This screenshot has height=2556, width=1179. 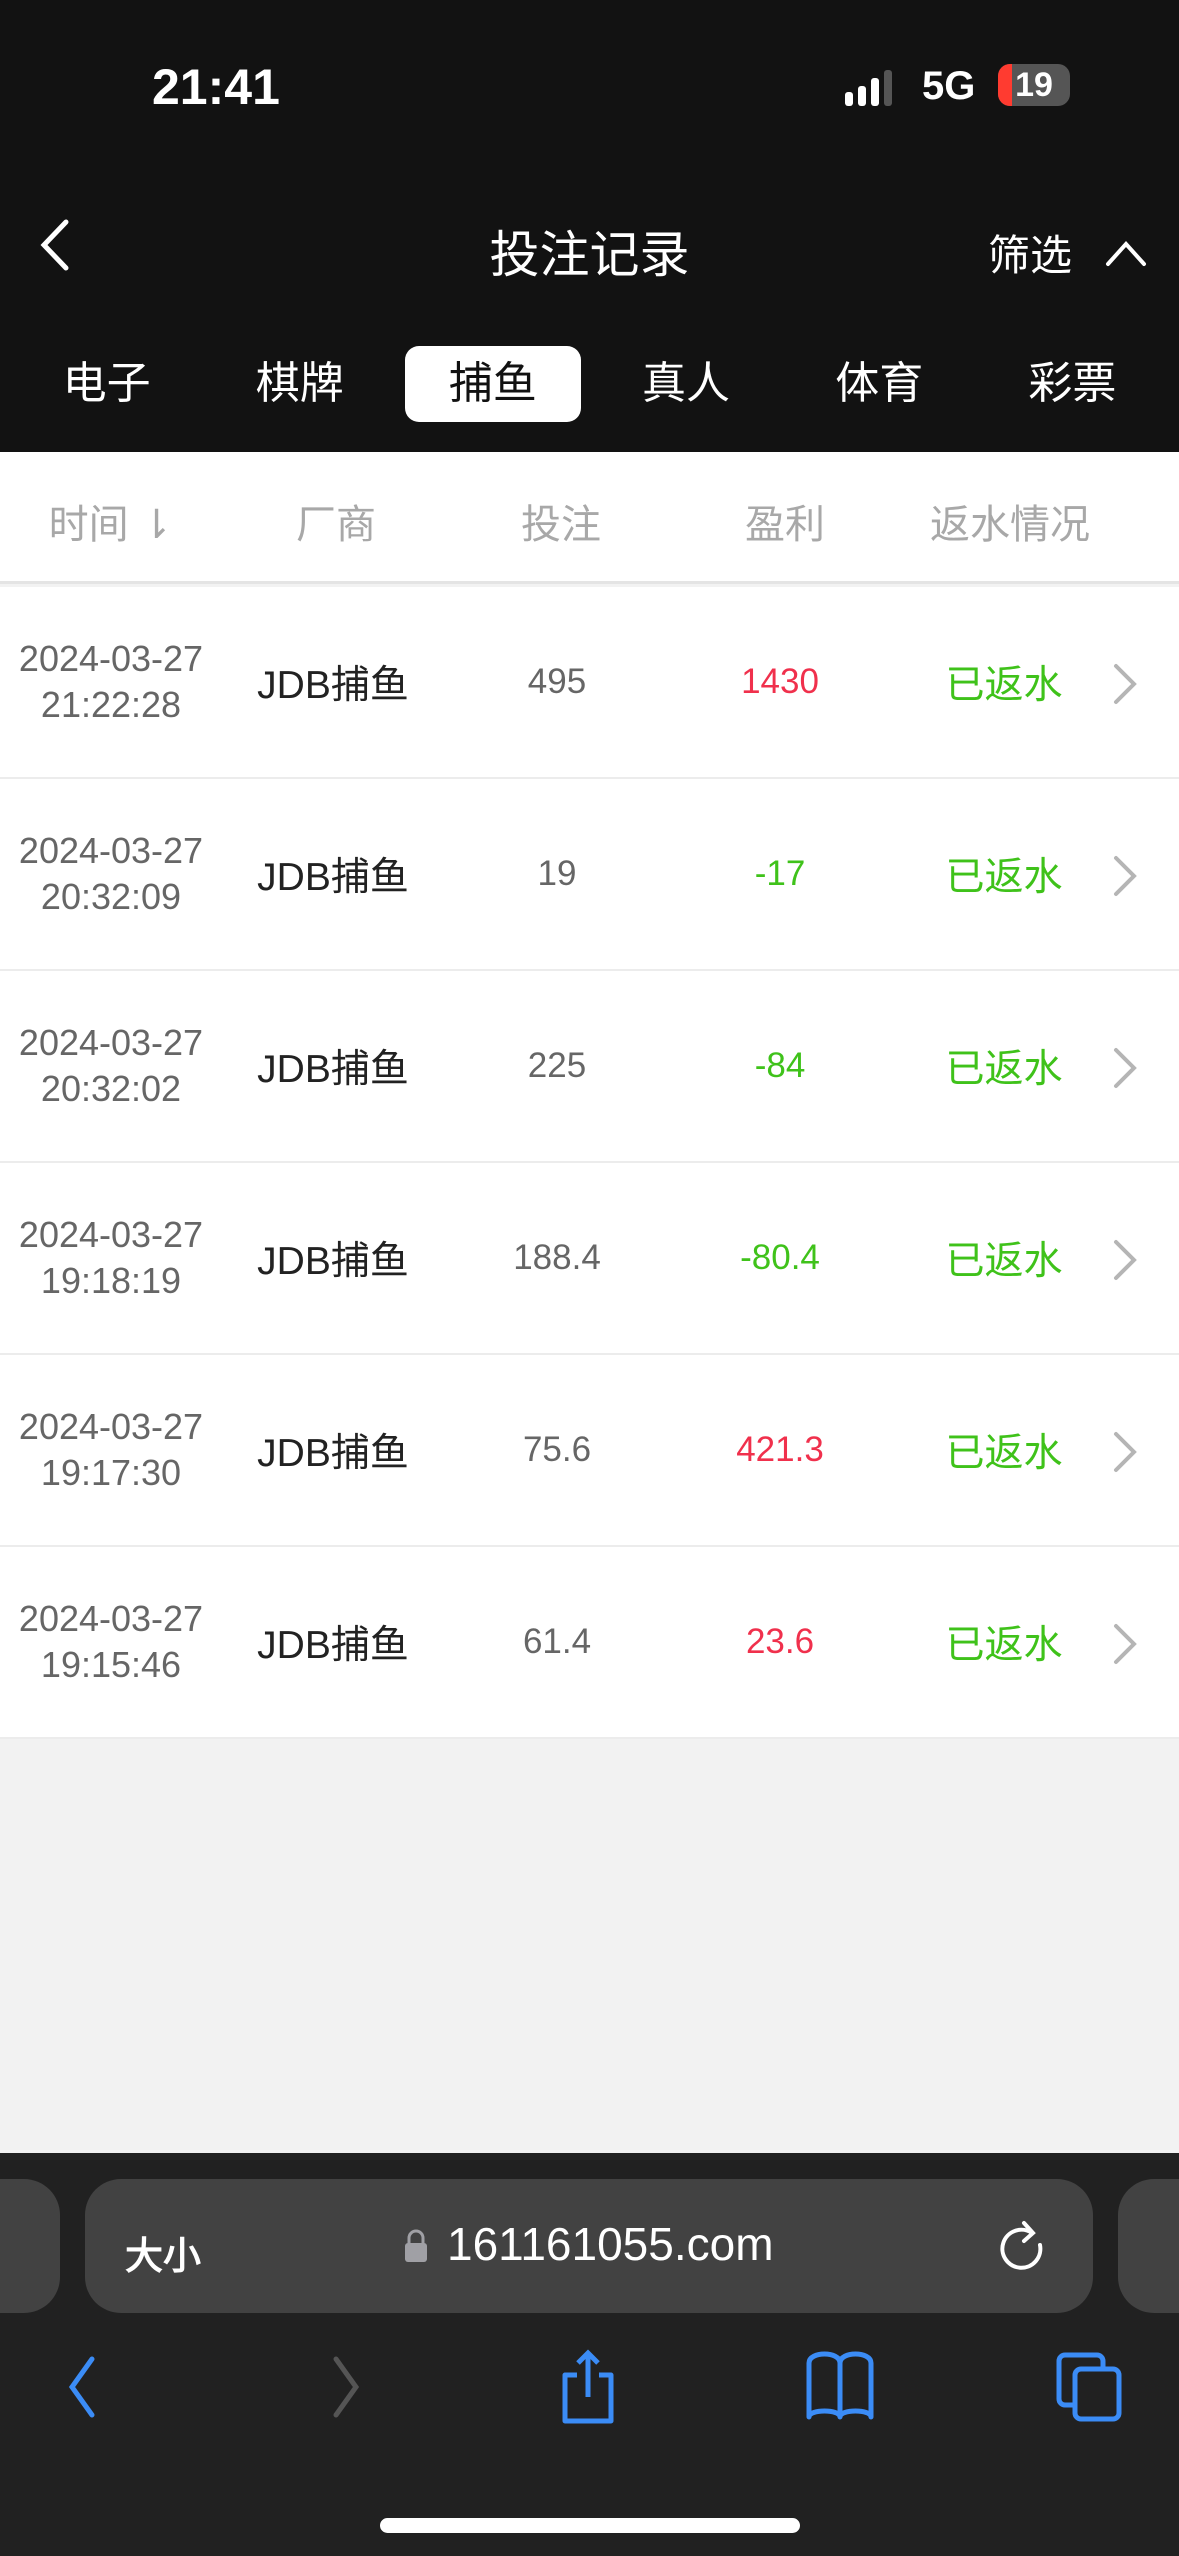 What do you see at coordinates (111, 873) in the screenshot?
I see `row-time: 2024-03-27 20:32:09` at bounding box center [111, 873].